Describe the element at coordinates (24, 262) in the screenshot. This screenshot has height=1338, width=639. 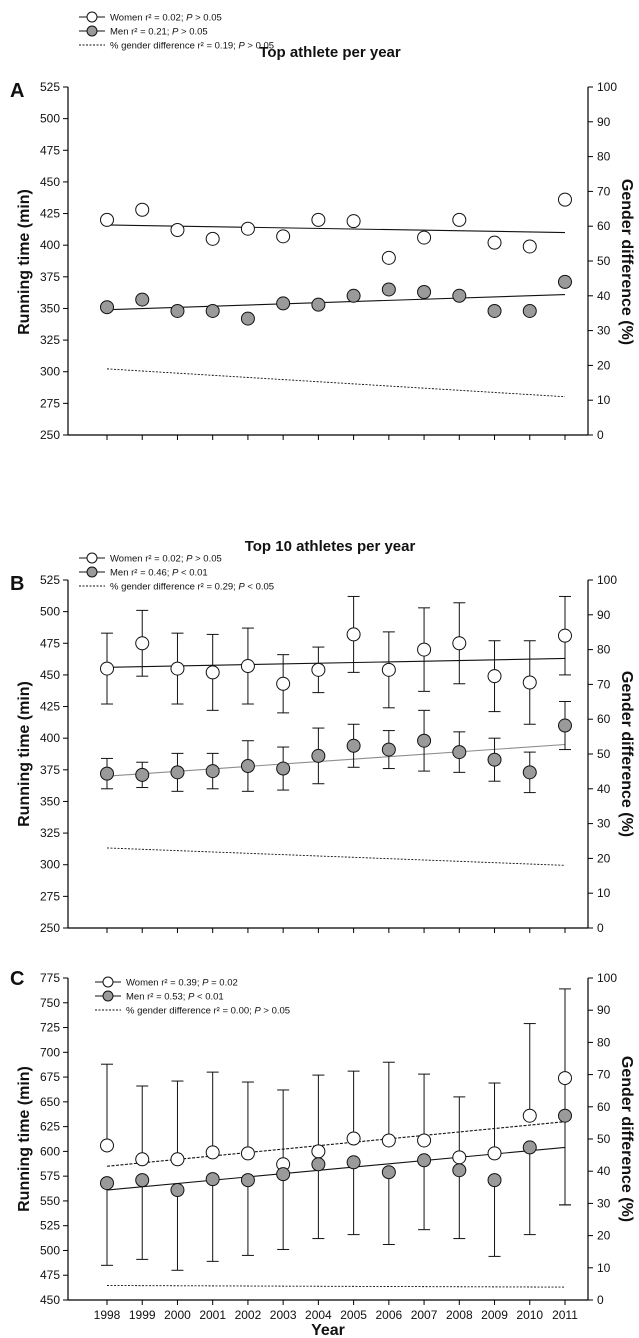
I see `y-axis-title: Running time (min)` at that location.